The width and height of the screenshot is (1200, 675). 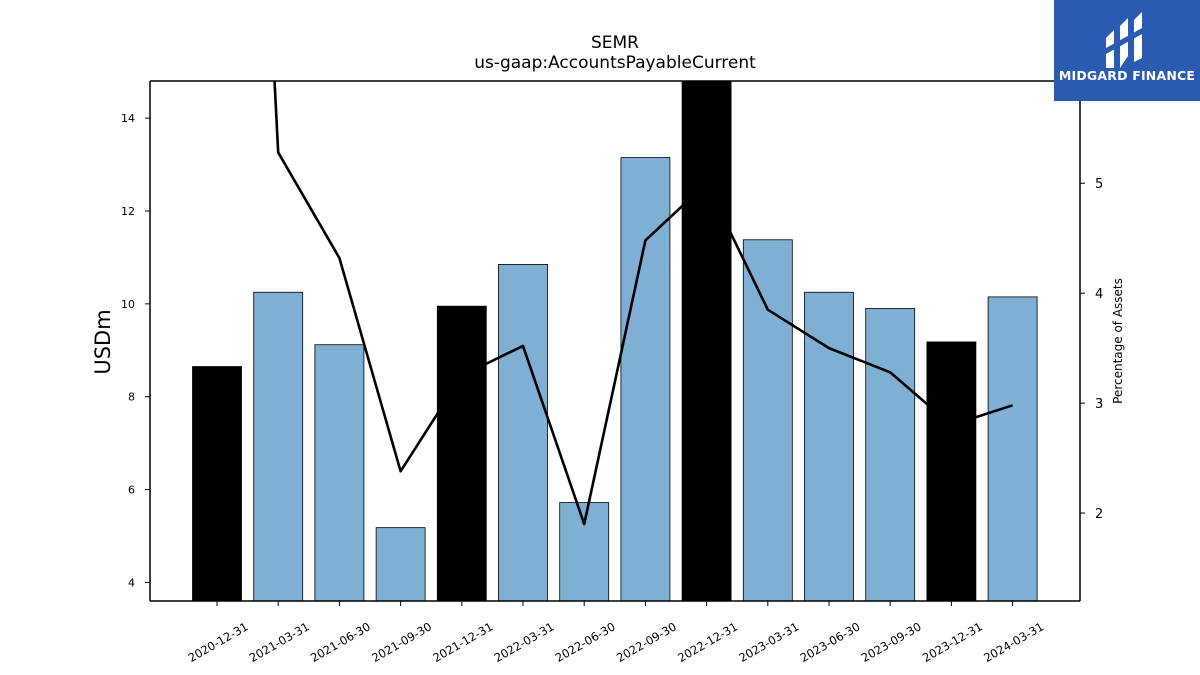 I want to click on x-tick-label: 2023-09-30, so click(x=891, y=642).